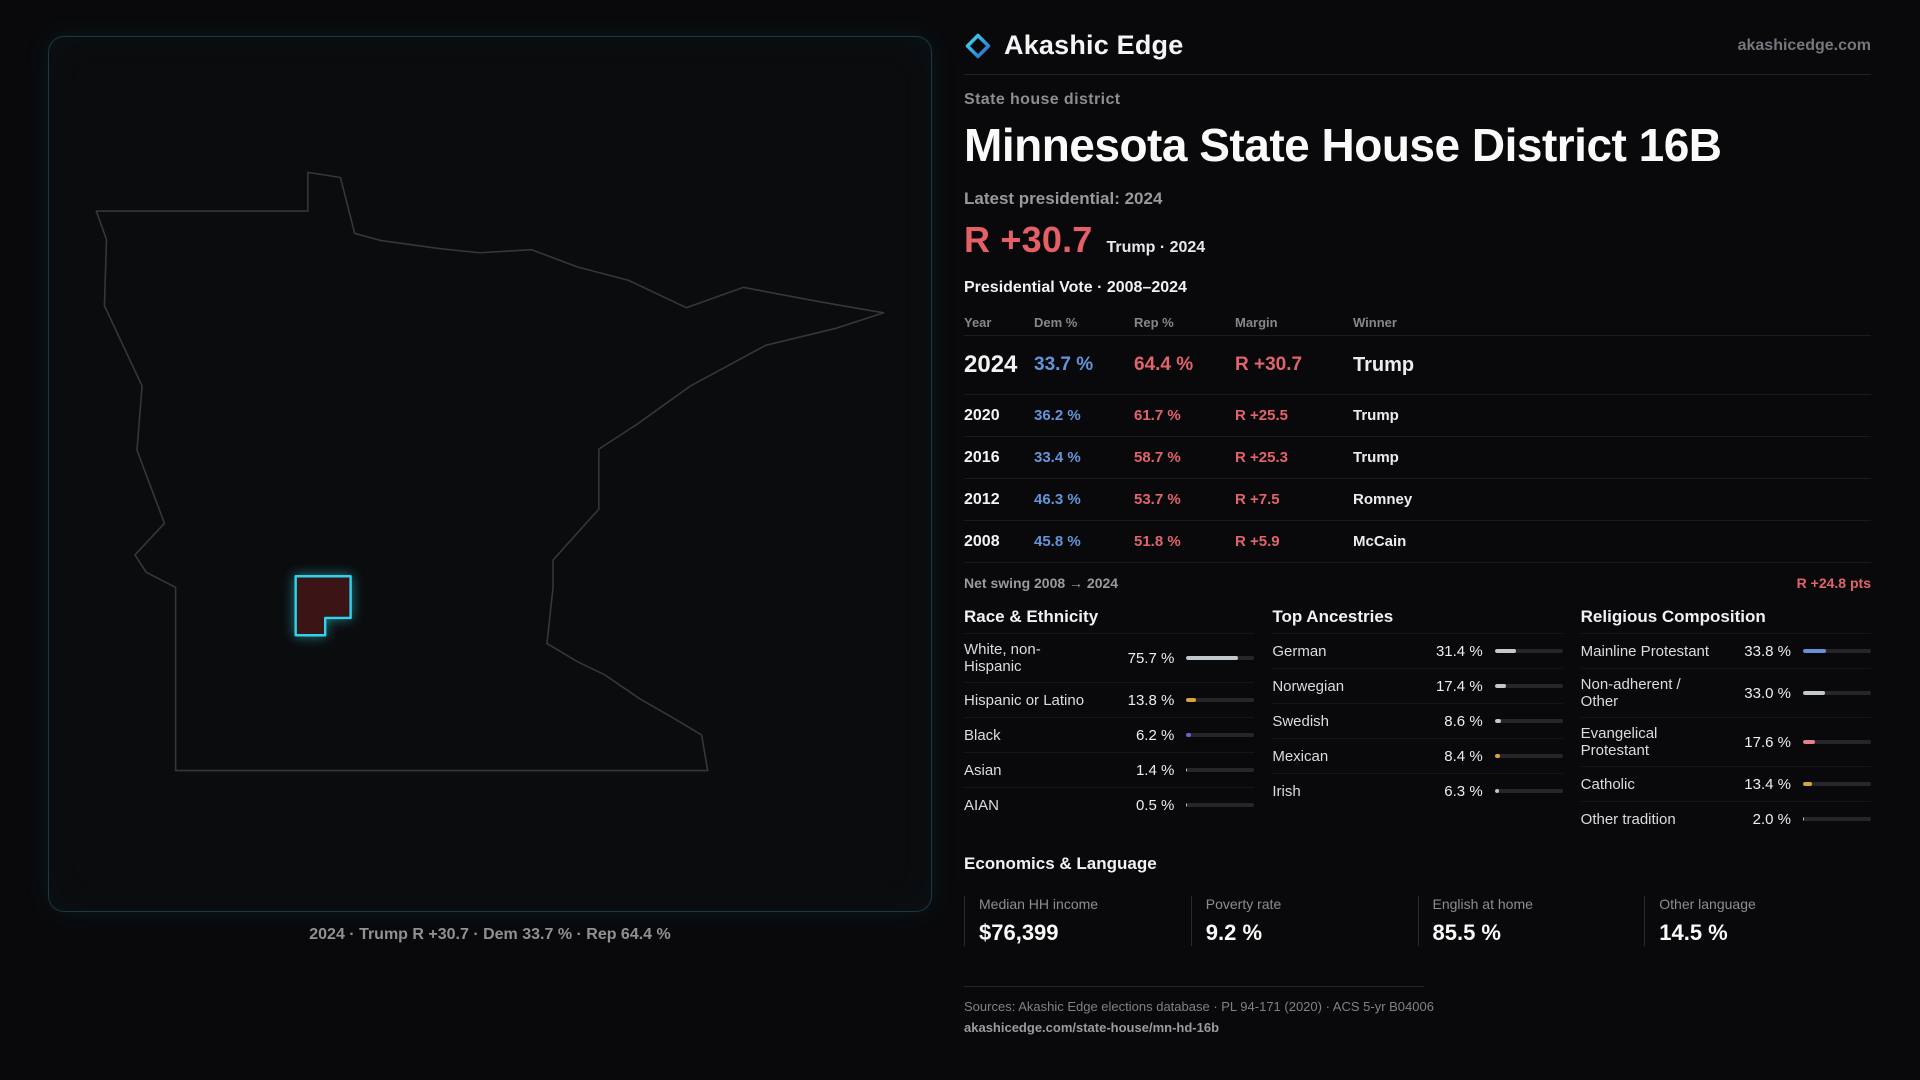 The image size is (1920, 1080). What do you see at coordinates (983, 770) in the screenshot?
I see `demo-label: Asian` at bounding box center [983, 770].